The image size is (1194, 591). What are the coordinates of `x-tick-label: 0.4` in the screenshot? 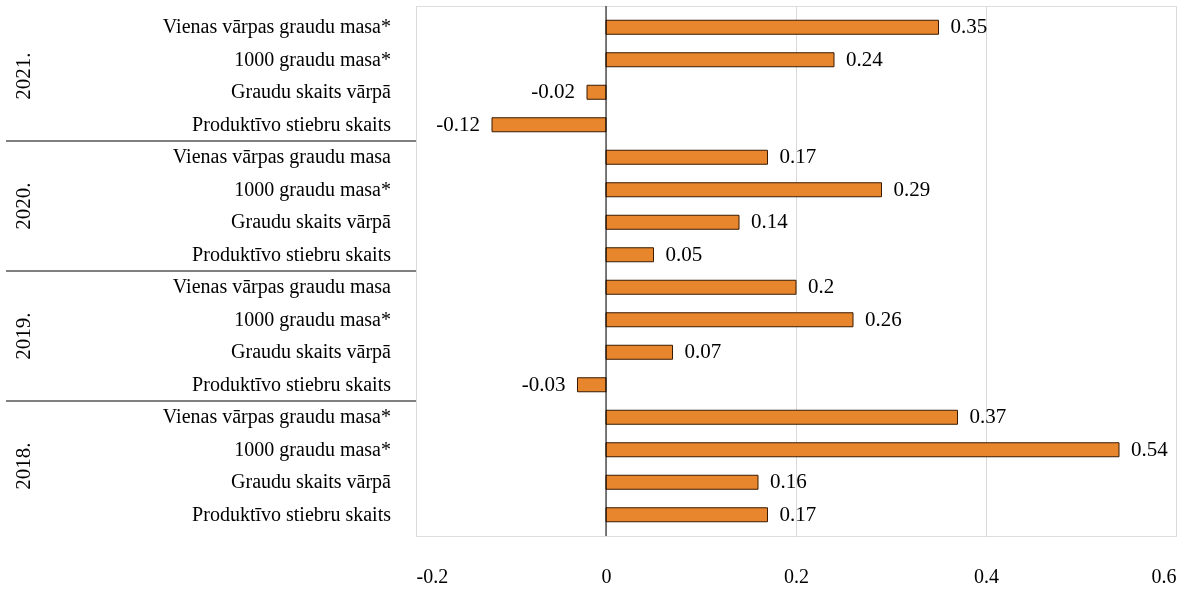 It's located at (986, 575).